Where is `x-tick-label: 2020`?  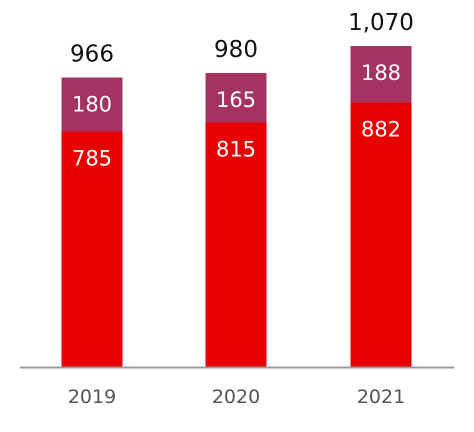 x-tick-label: 2020 is located at coordinates (236, 397).